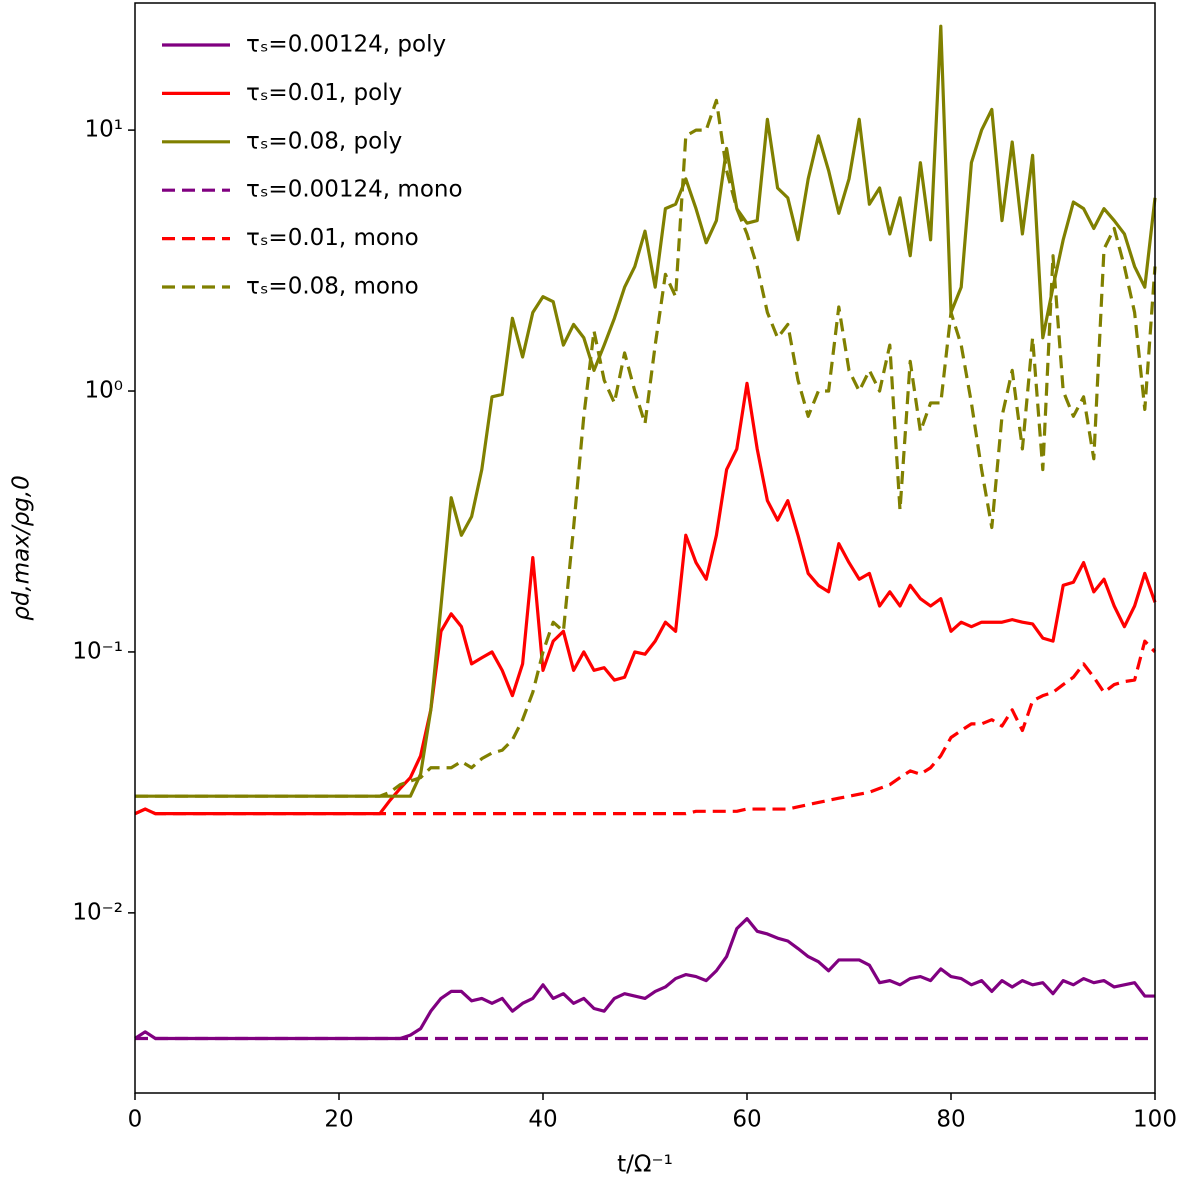  Describe the element at coordinates (542, 1120) in the screenshot. I see `x-tick-label: 40` at that location.